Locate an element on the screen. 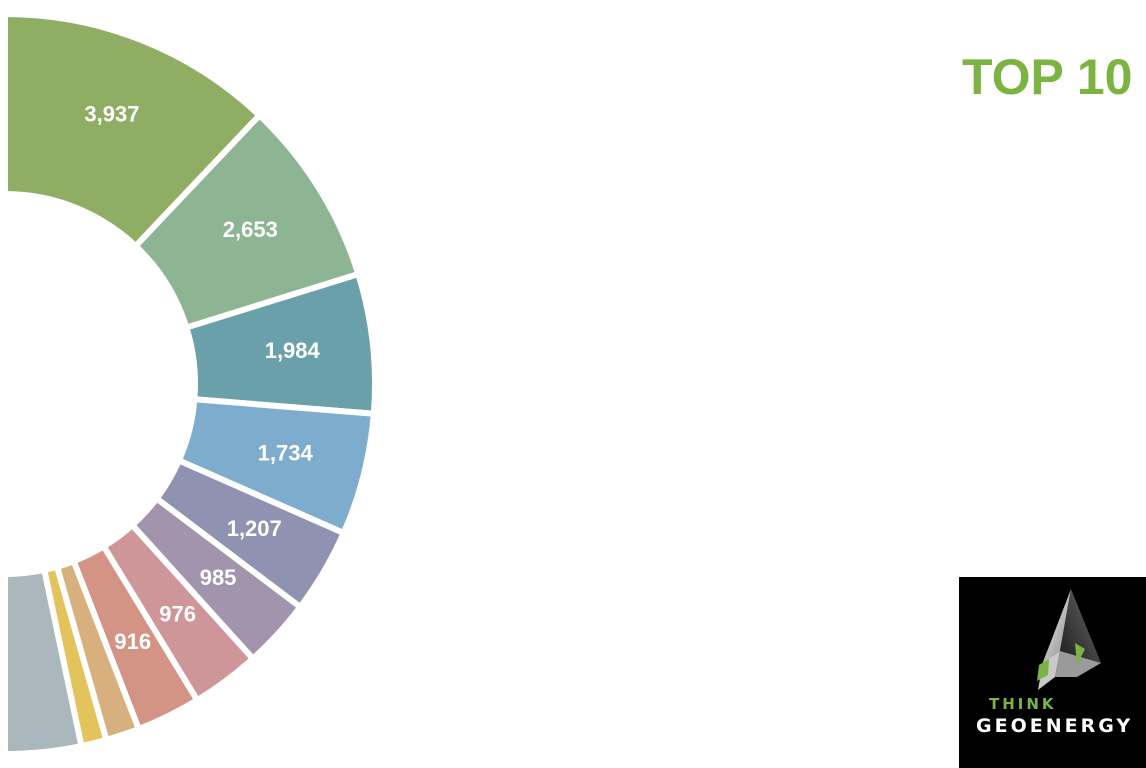 This screenshot has height=768, width=1146. slice-value-label: 2,653 is located at coordinates (250, 229).